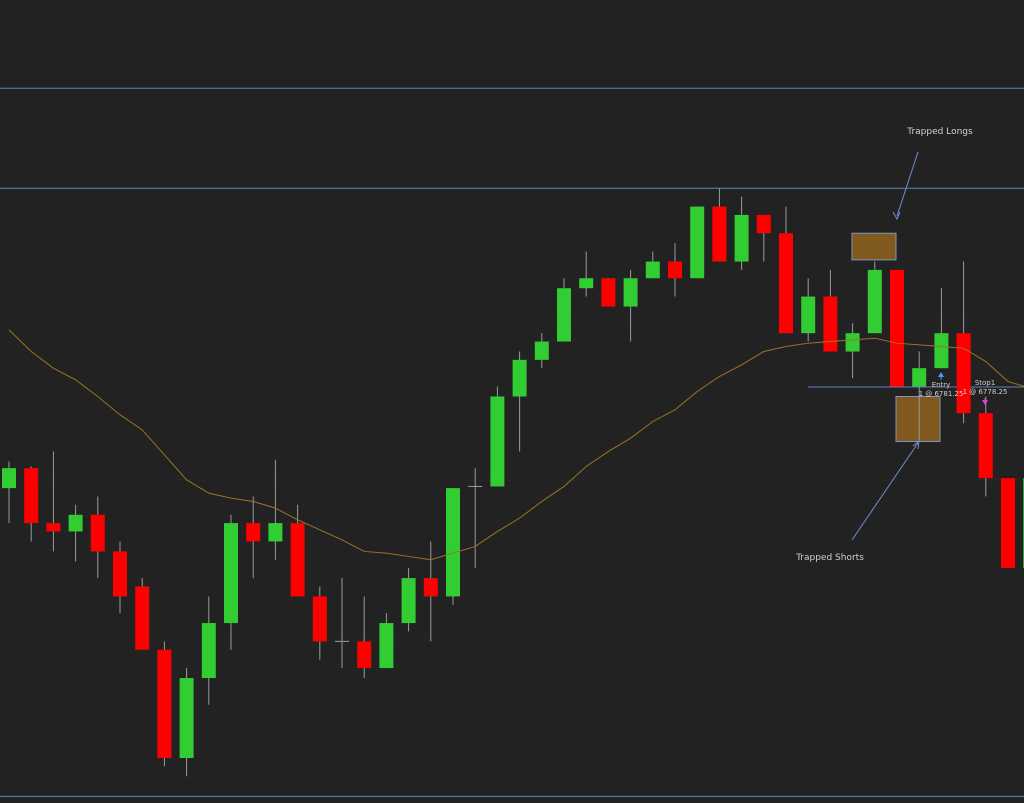  I want to click on trade-label: 1 @ 6778.25, so click(985, 392).